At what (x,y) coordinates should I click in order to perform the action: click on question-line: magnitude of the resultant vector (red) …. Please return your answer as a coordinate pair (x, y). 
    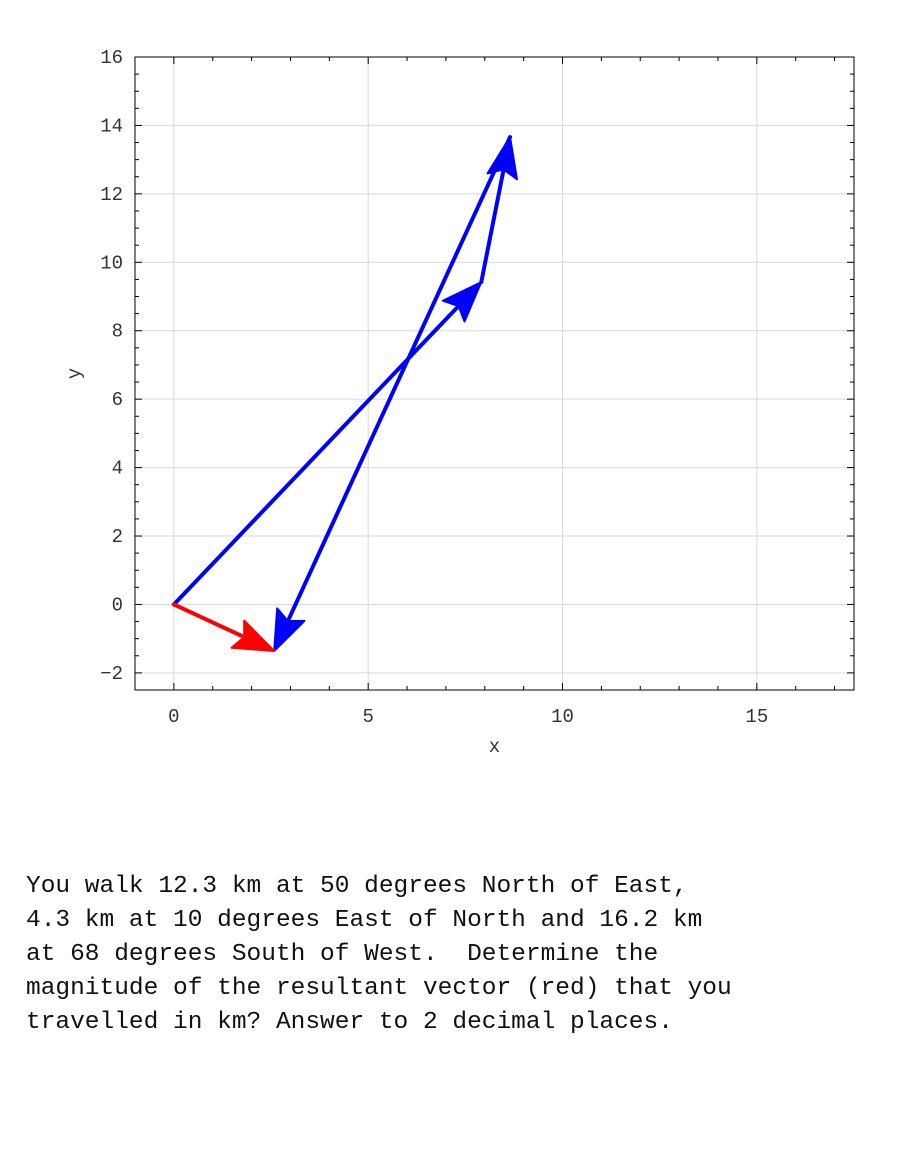
    Looking at the image, I should click on (379, 988).